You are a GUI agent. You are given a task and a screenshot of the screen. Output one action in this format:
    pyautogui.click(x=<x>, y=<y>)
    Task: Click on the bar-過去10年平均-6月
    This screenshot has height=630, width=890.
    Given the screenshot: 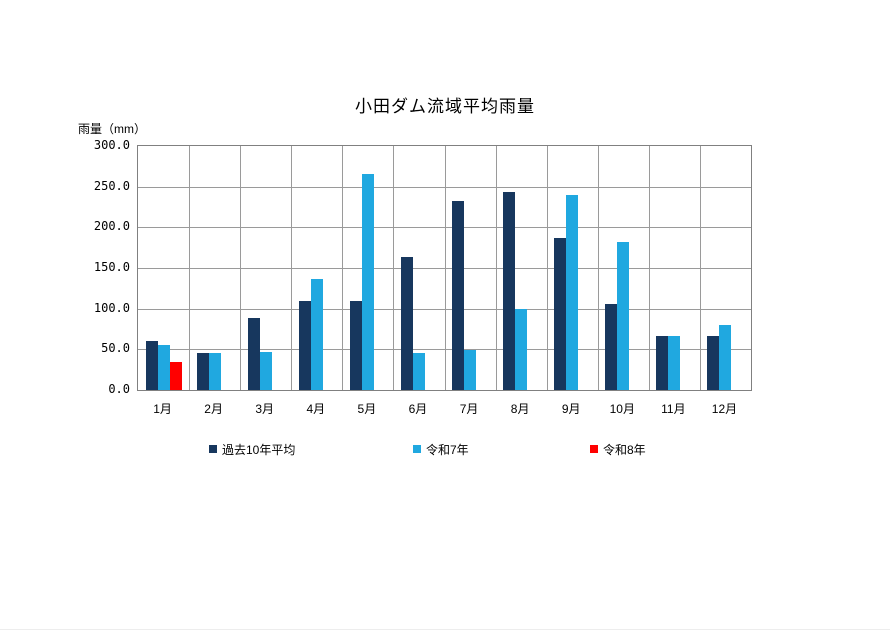 What is the action you would take?
    pyautogui.click(x=406, y=323)
    